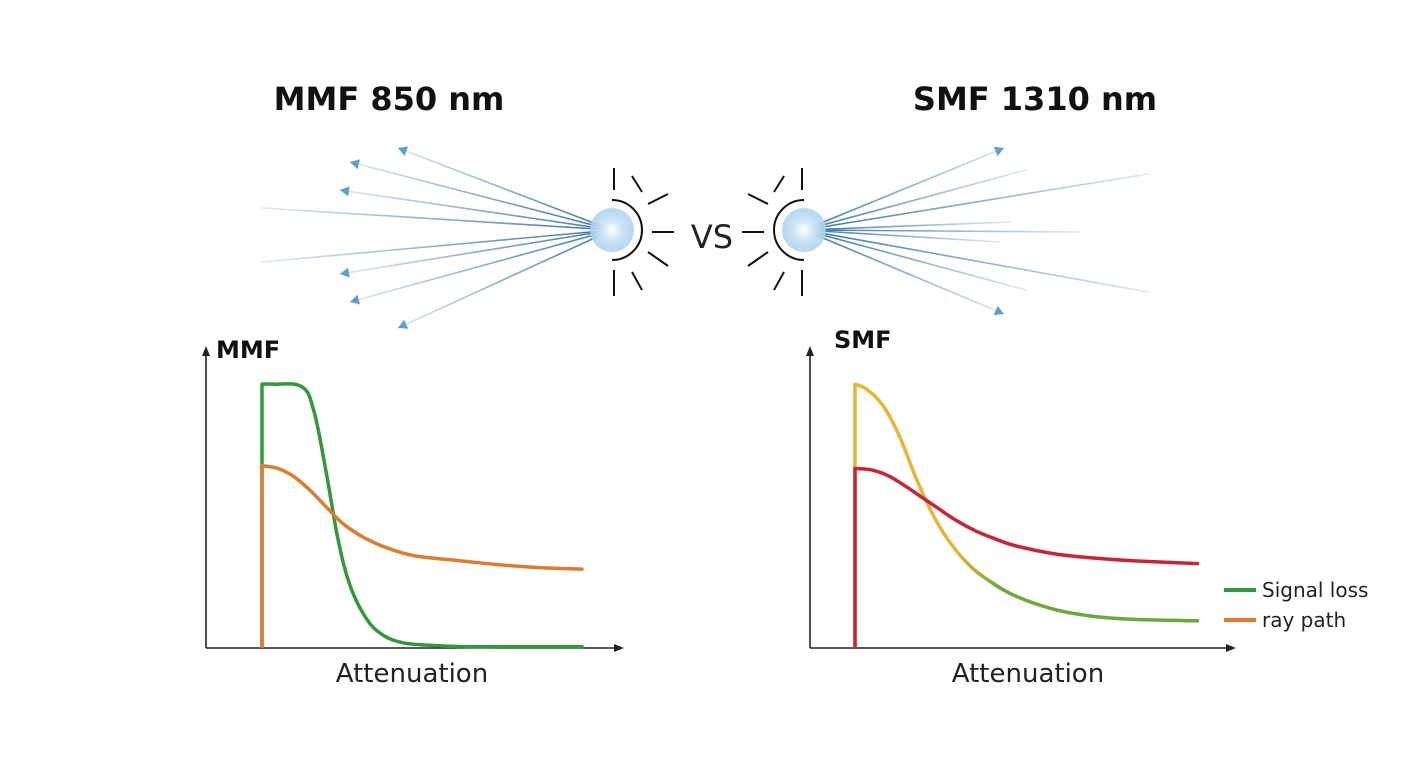  Describe the element at coordinates (712, 237) in the screenshot. I see `vs-label: VS` at that location.